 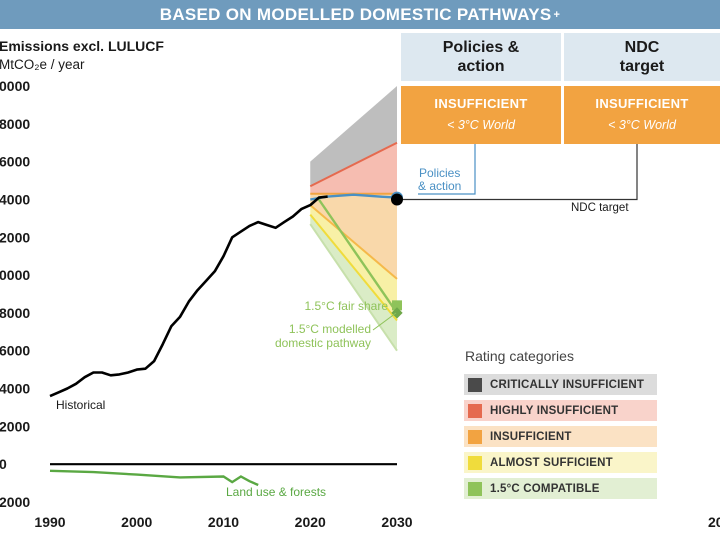 I want to click on legend-label: 1.5°C COMPATIBLE, so click(x=545, y=488).